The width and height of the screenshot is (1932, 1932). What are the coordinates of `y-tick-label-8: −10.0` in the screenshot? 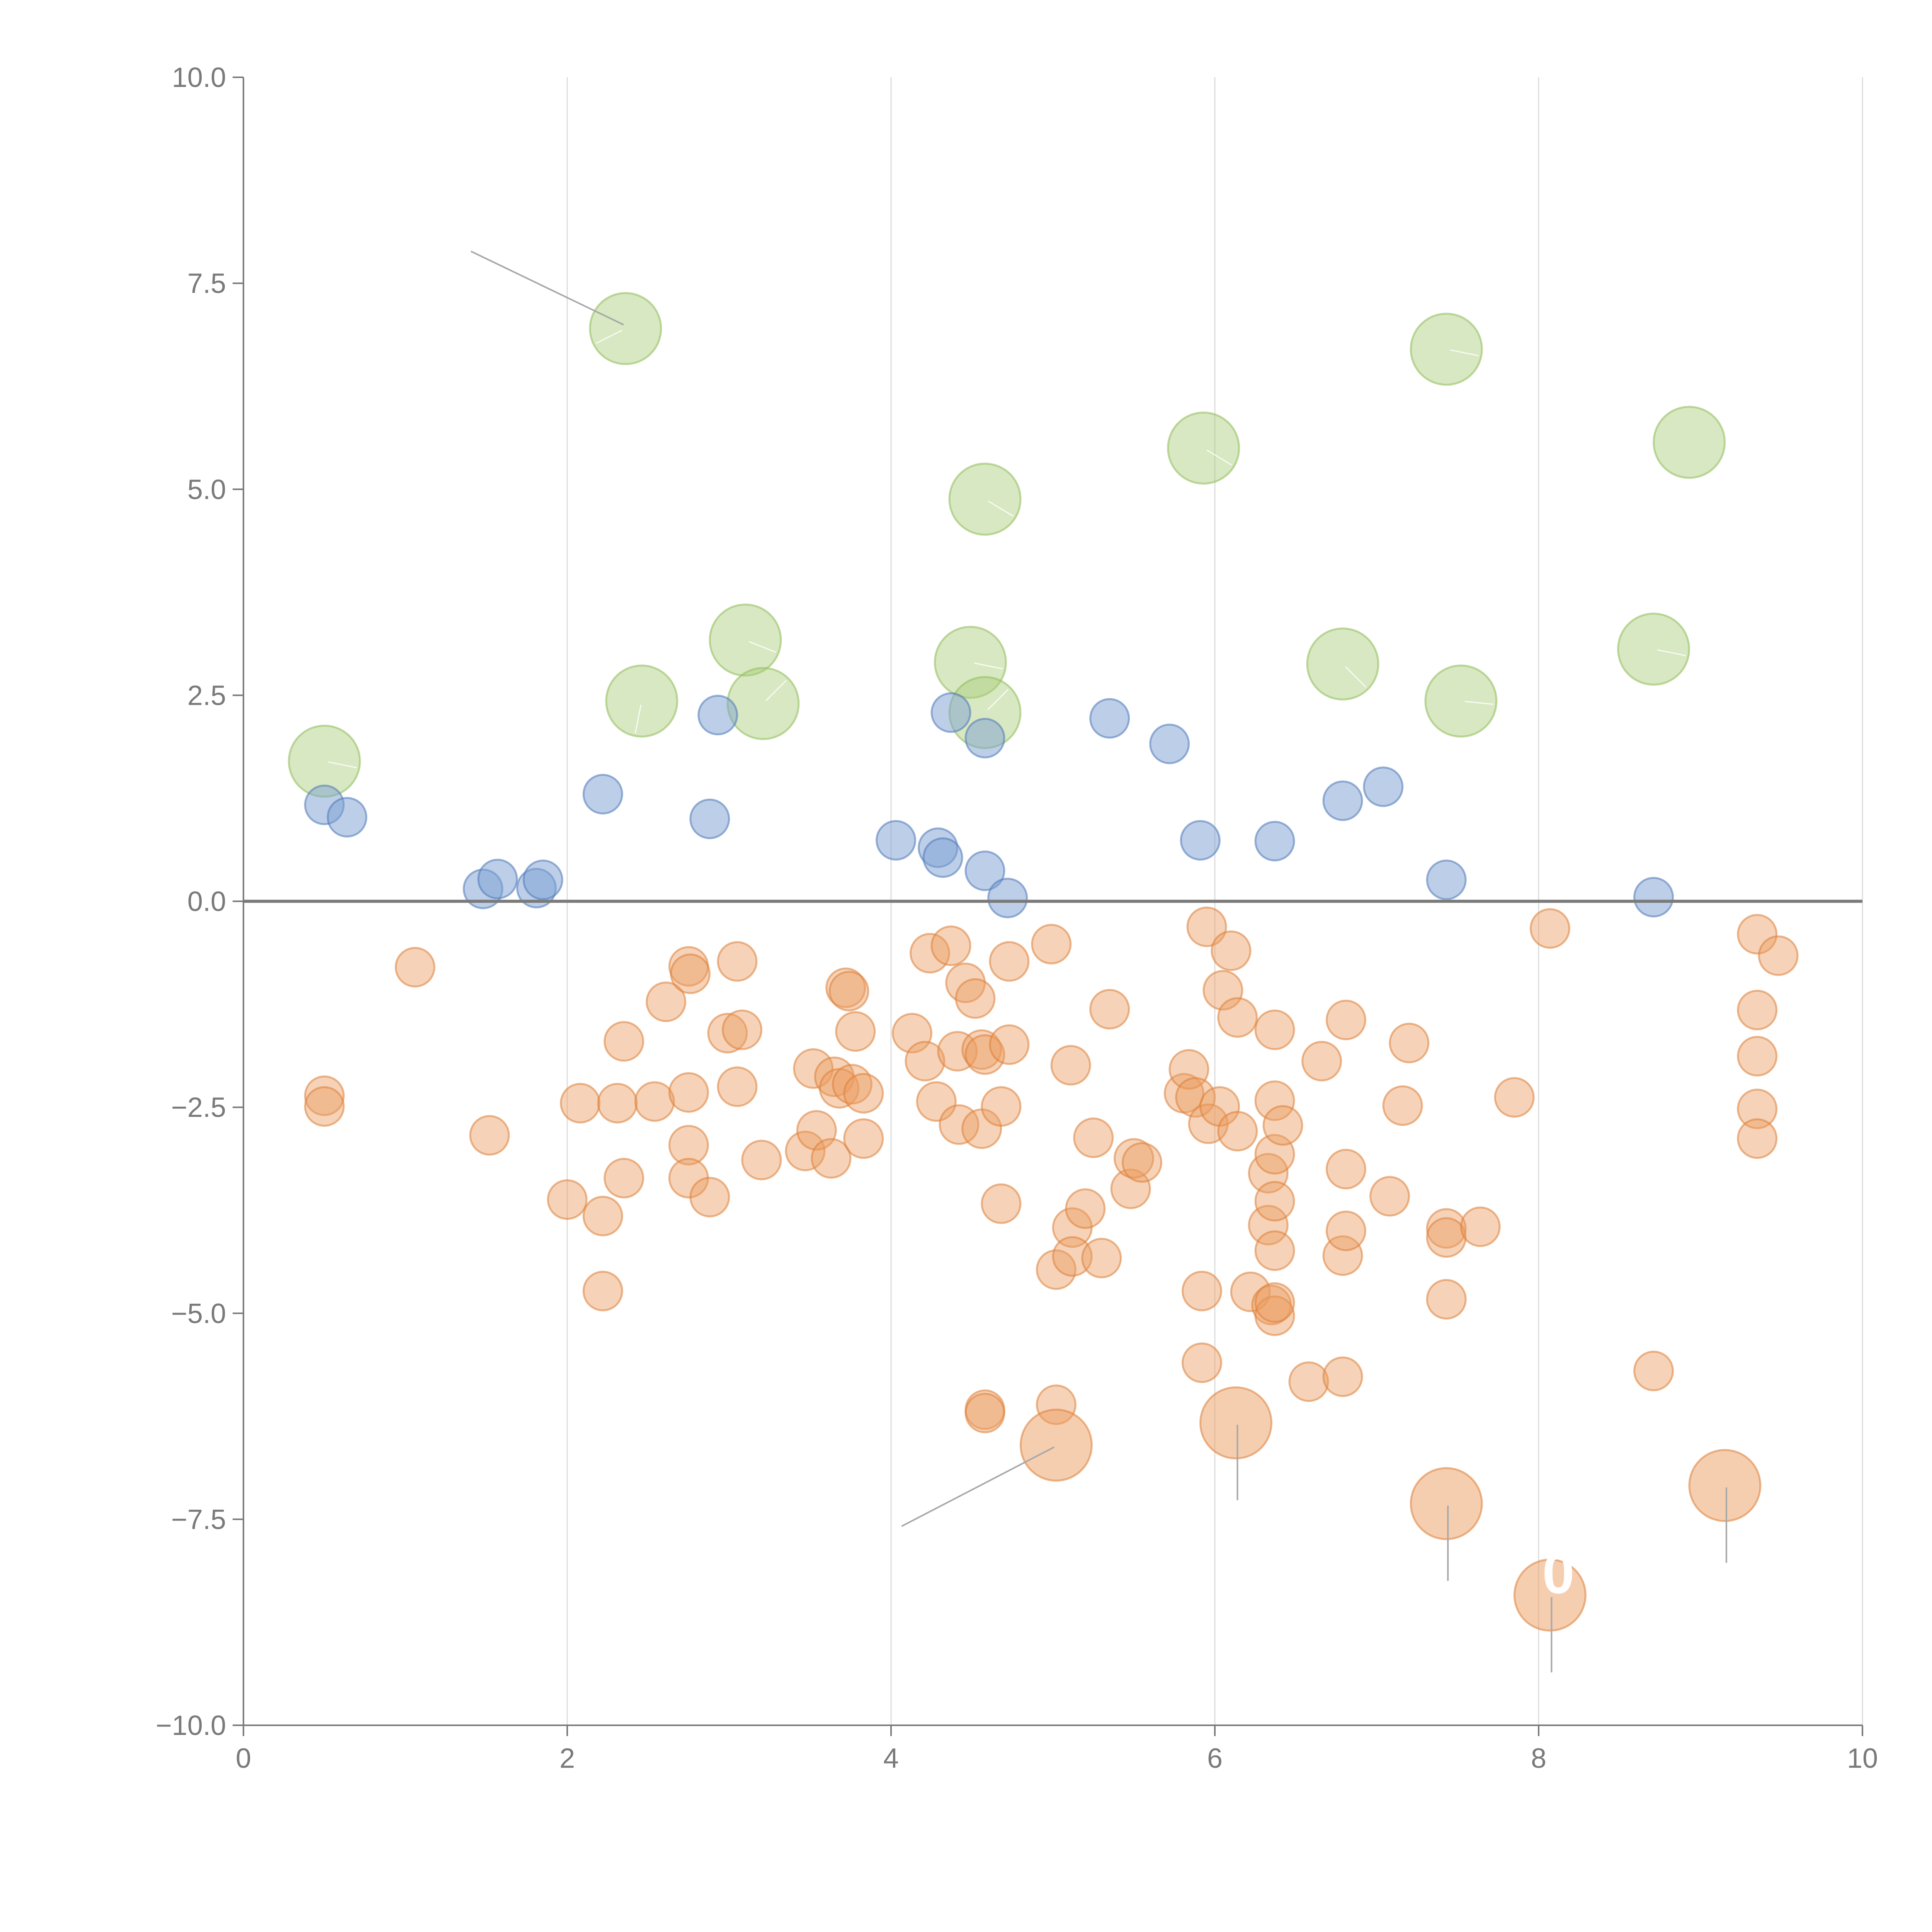 It's located at (191, 1726).